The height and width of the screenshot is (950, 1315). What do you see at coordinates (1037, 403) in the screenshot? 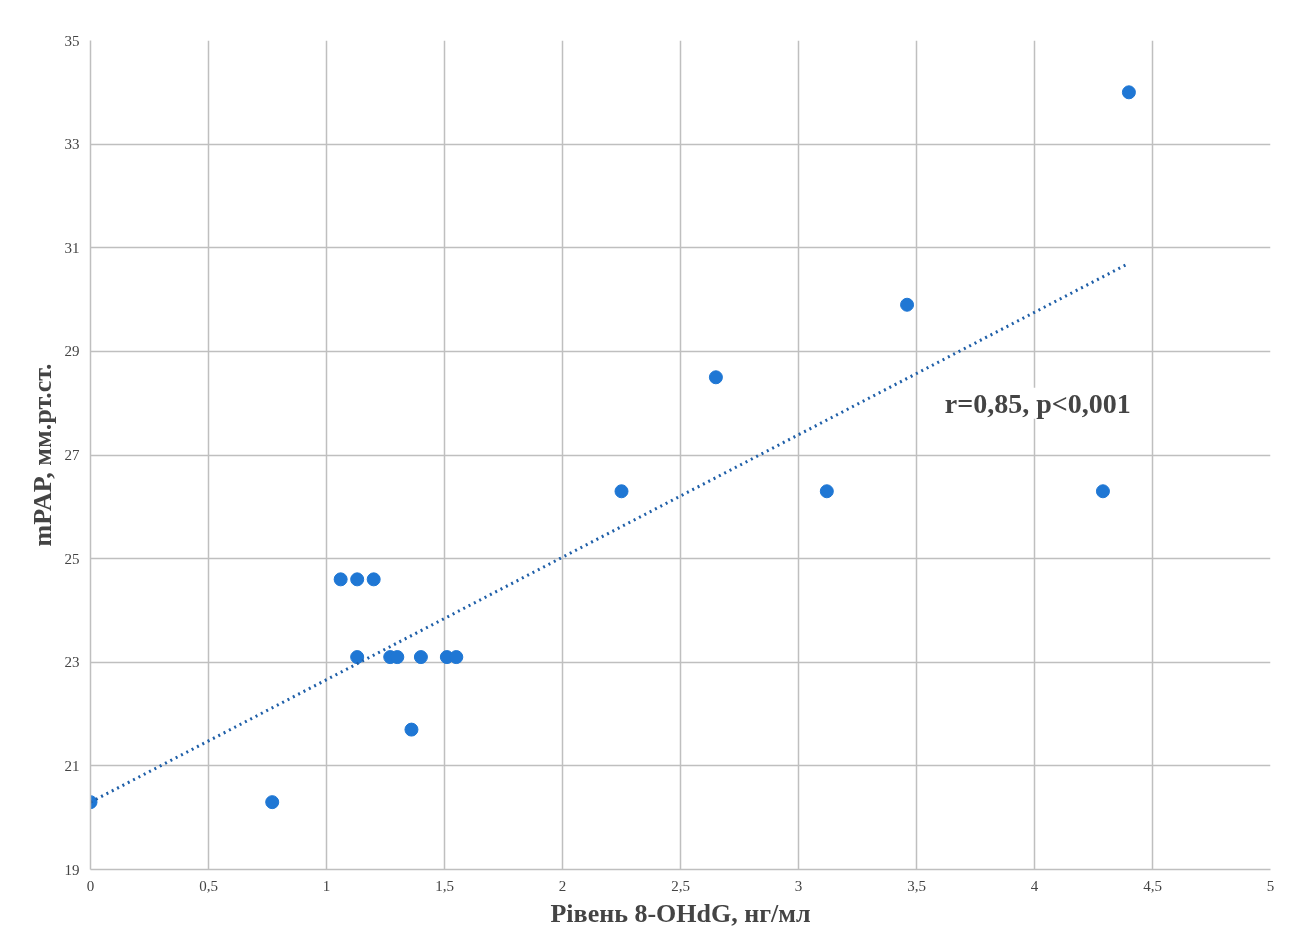
I see `annotation: r=0,85, p<0,001` at bounding box center [1037, 403].